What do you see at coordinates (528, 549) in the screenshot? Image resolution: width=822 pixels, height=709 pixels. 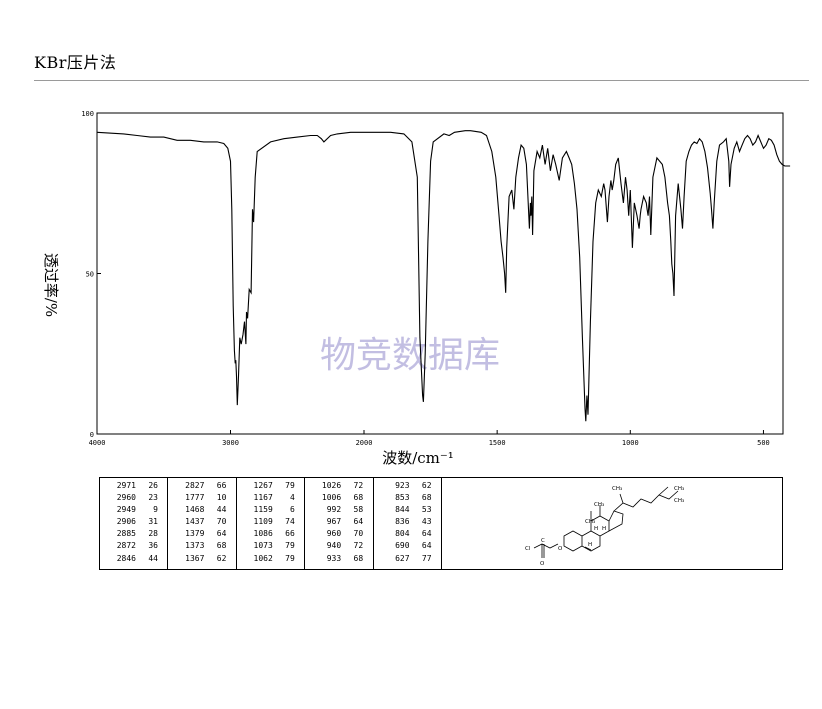 I see `atom-label: Cl` at bounding box center [528, 549].